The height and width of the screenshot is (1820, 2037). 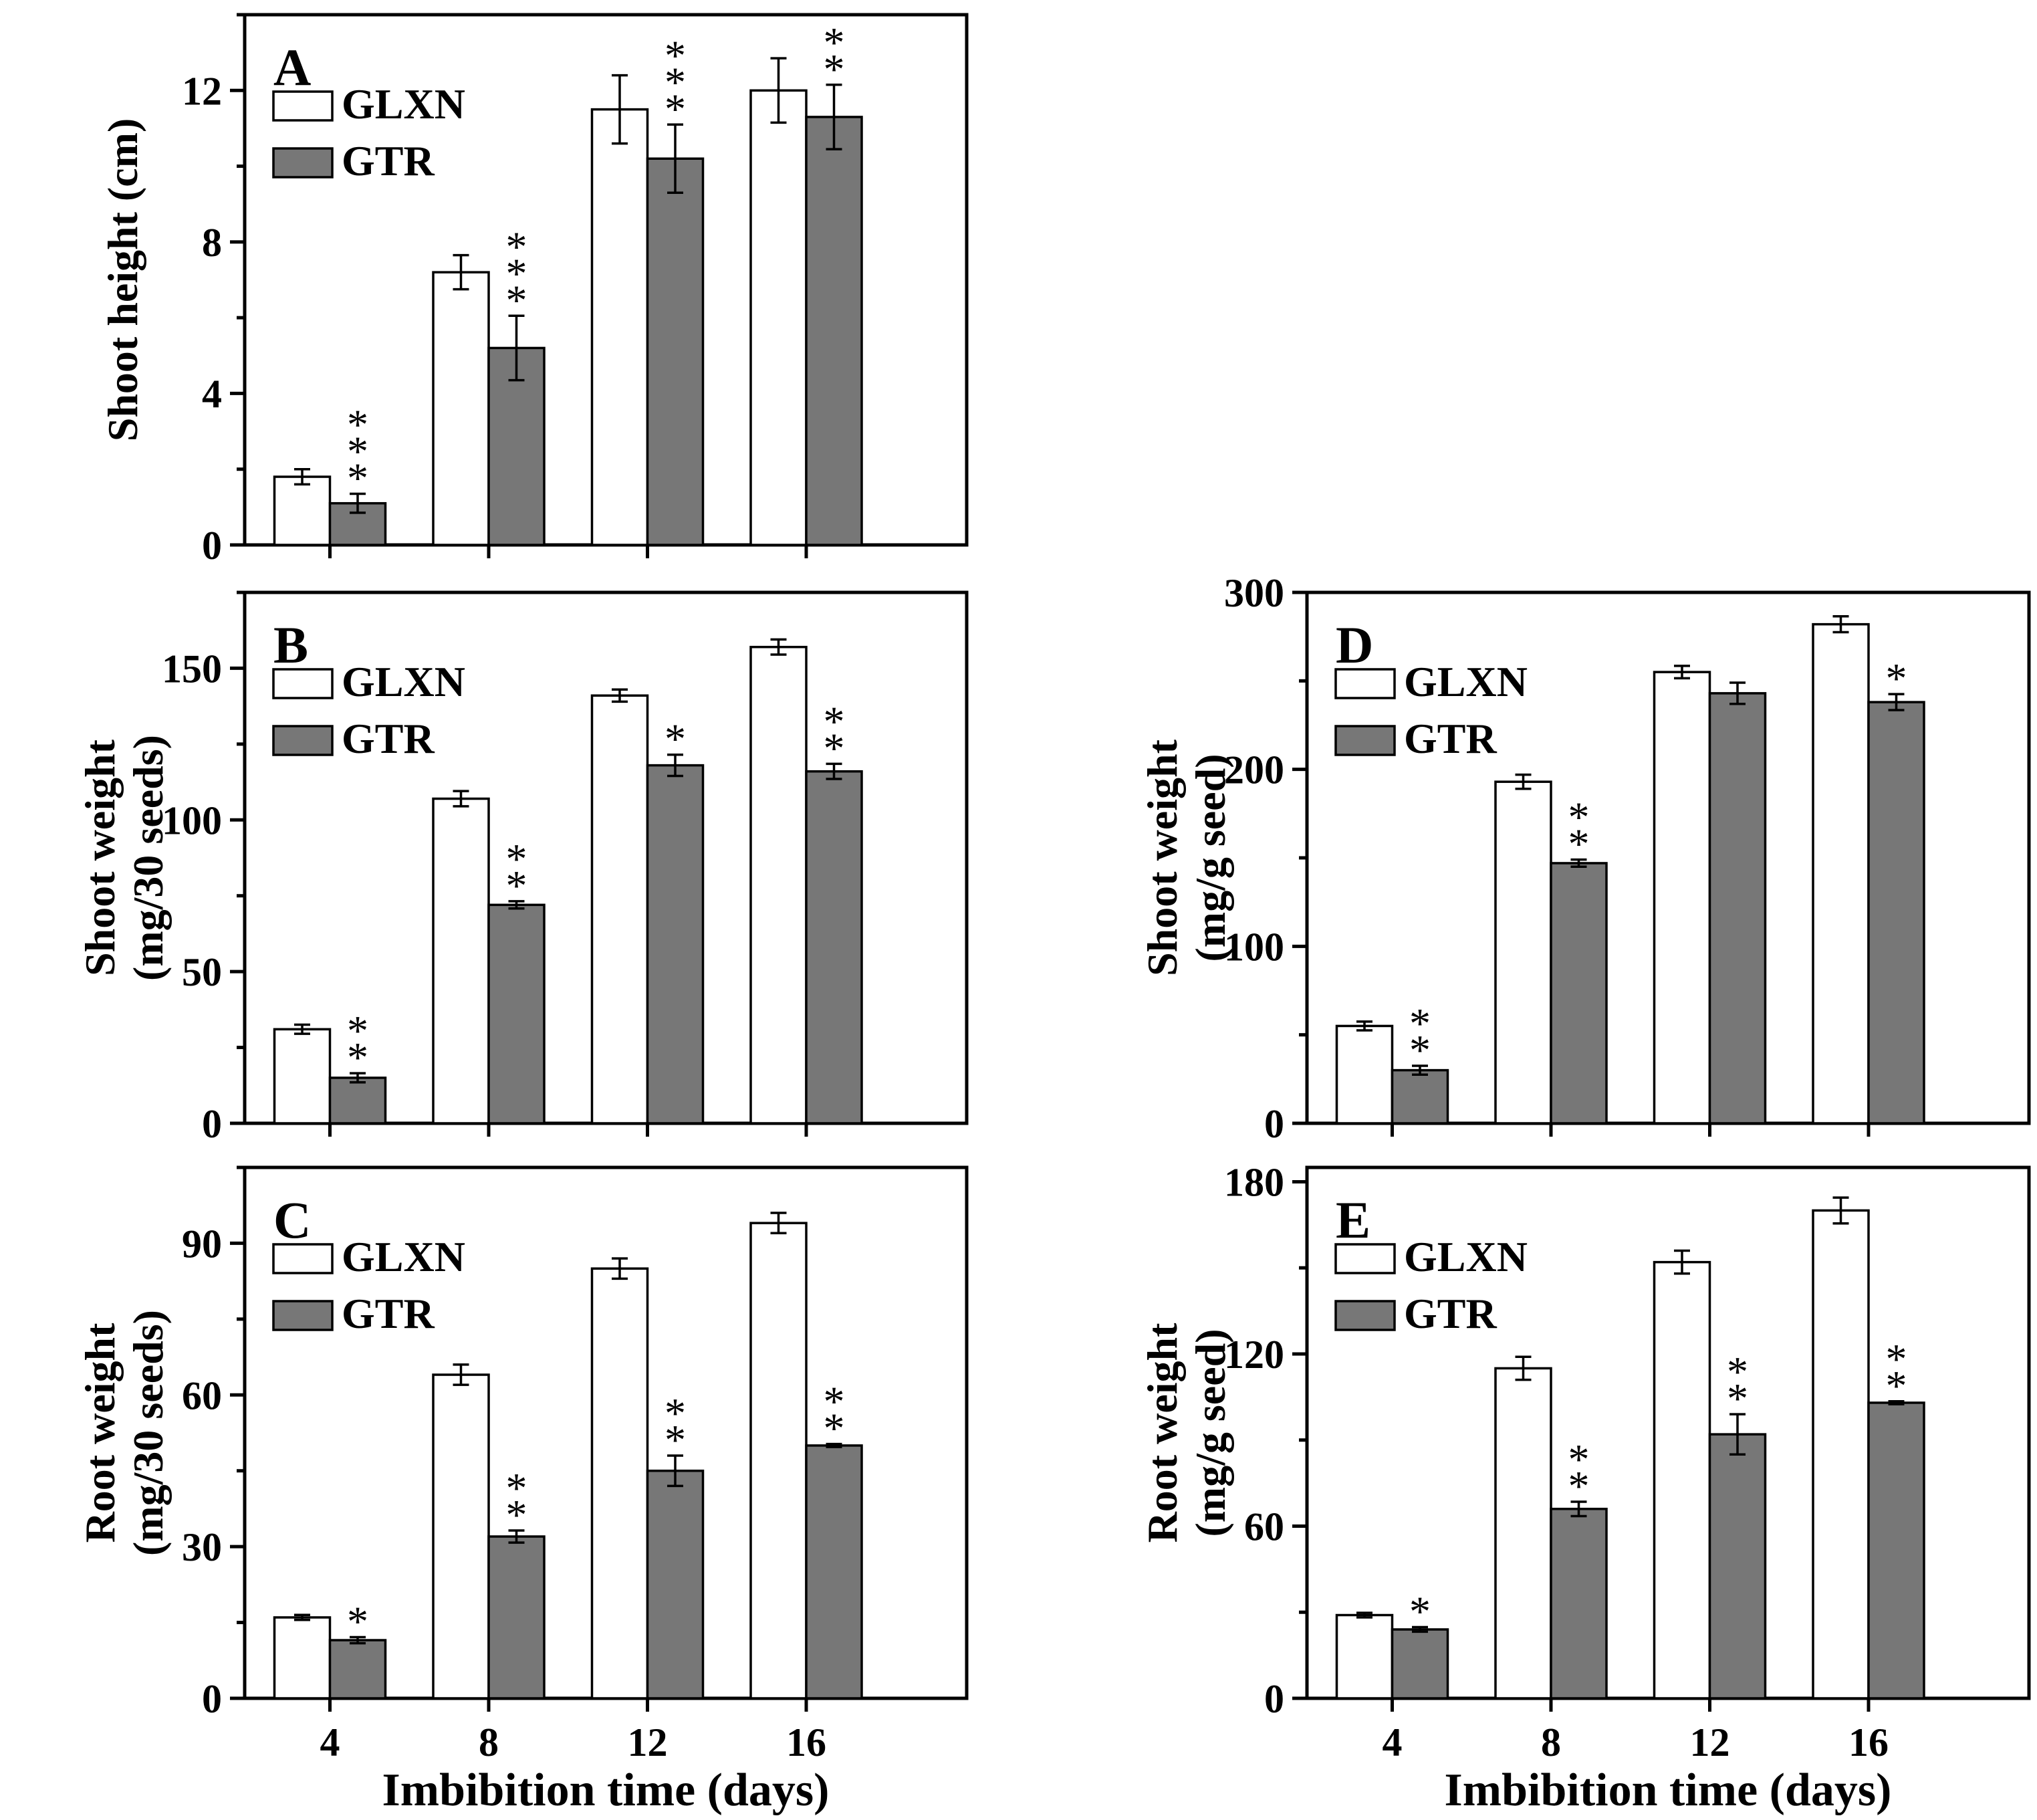 I want to click on y-axis-label: Shoot weight(mg/g seed), so click(x=1186, y=857).